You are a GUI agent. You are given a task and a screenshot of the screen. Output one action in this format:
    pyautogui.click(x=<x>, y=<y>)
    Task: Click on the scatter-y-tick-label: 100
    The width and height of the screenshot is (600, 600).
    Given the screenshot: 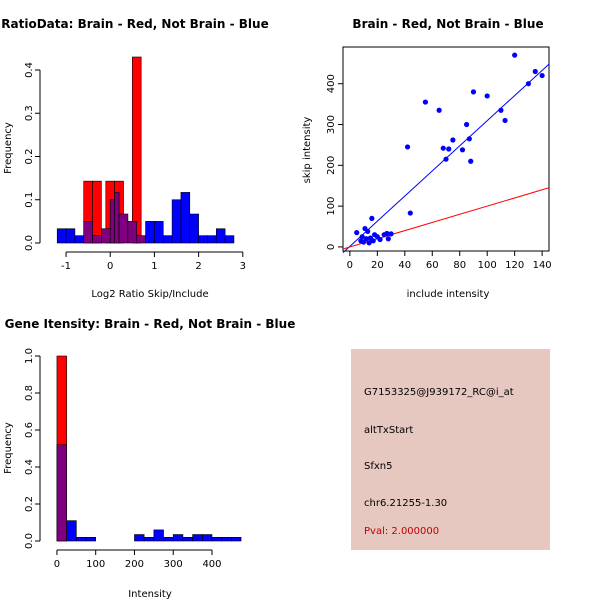 What is the action you would take?
    pyautogui.click(x=331, y=206)
    